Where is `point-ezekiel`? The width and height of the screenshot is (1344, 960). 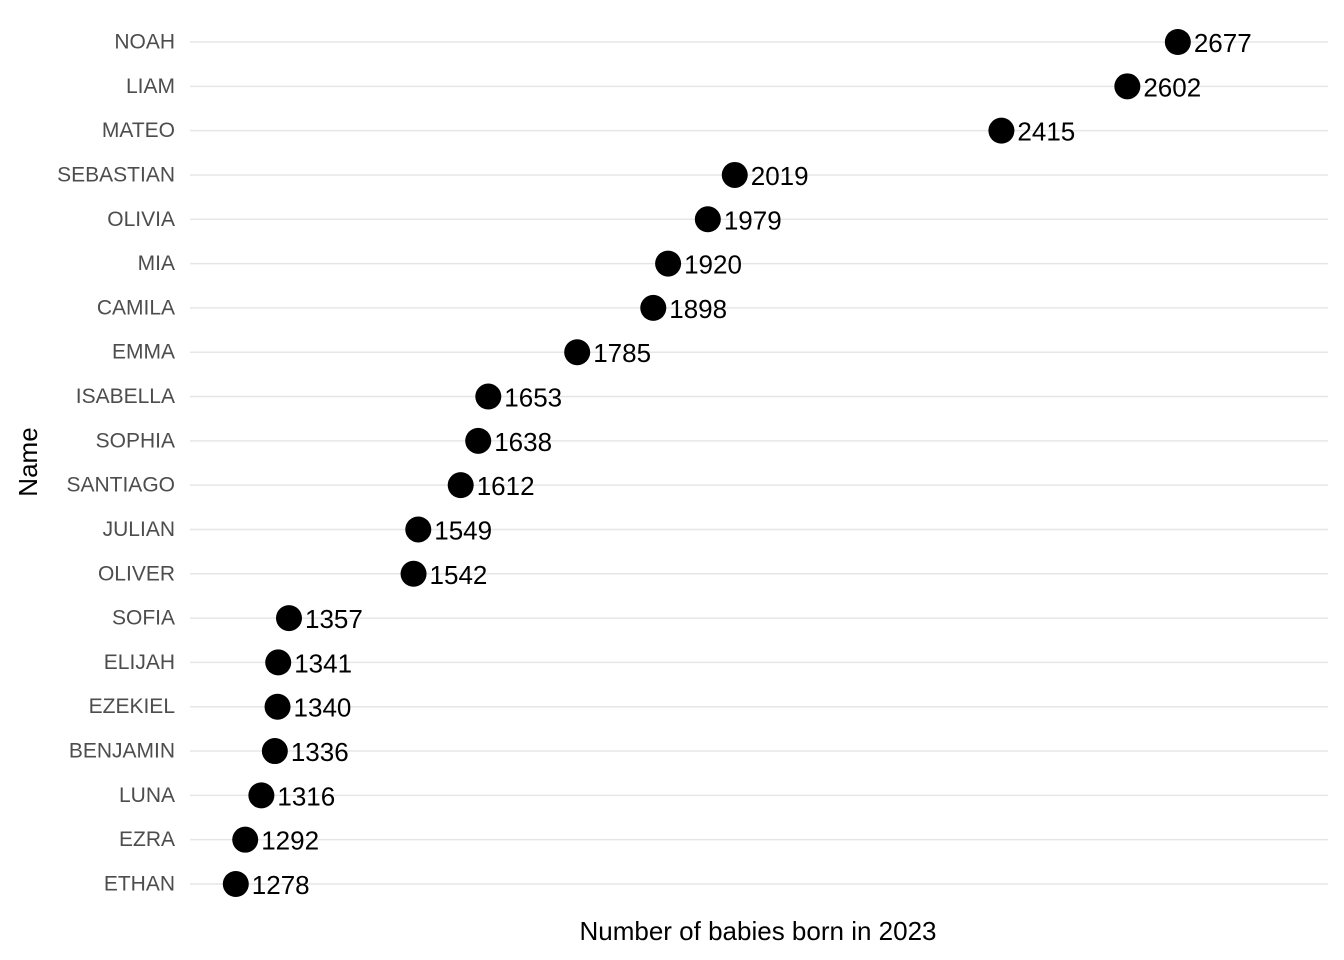
point-ezekiel is located at coordinates (277, 706).